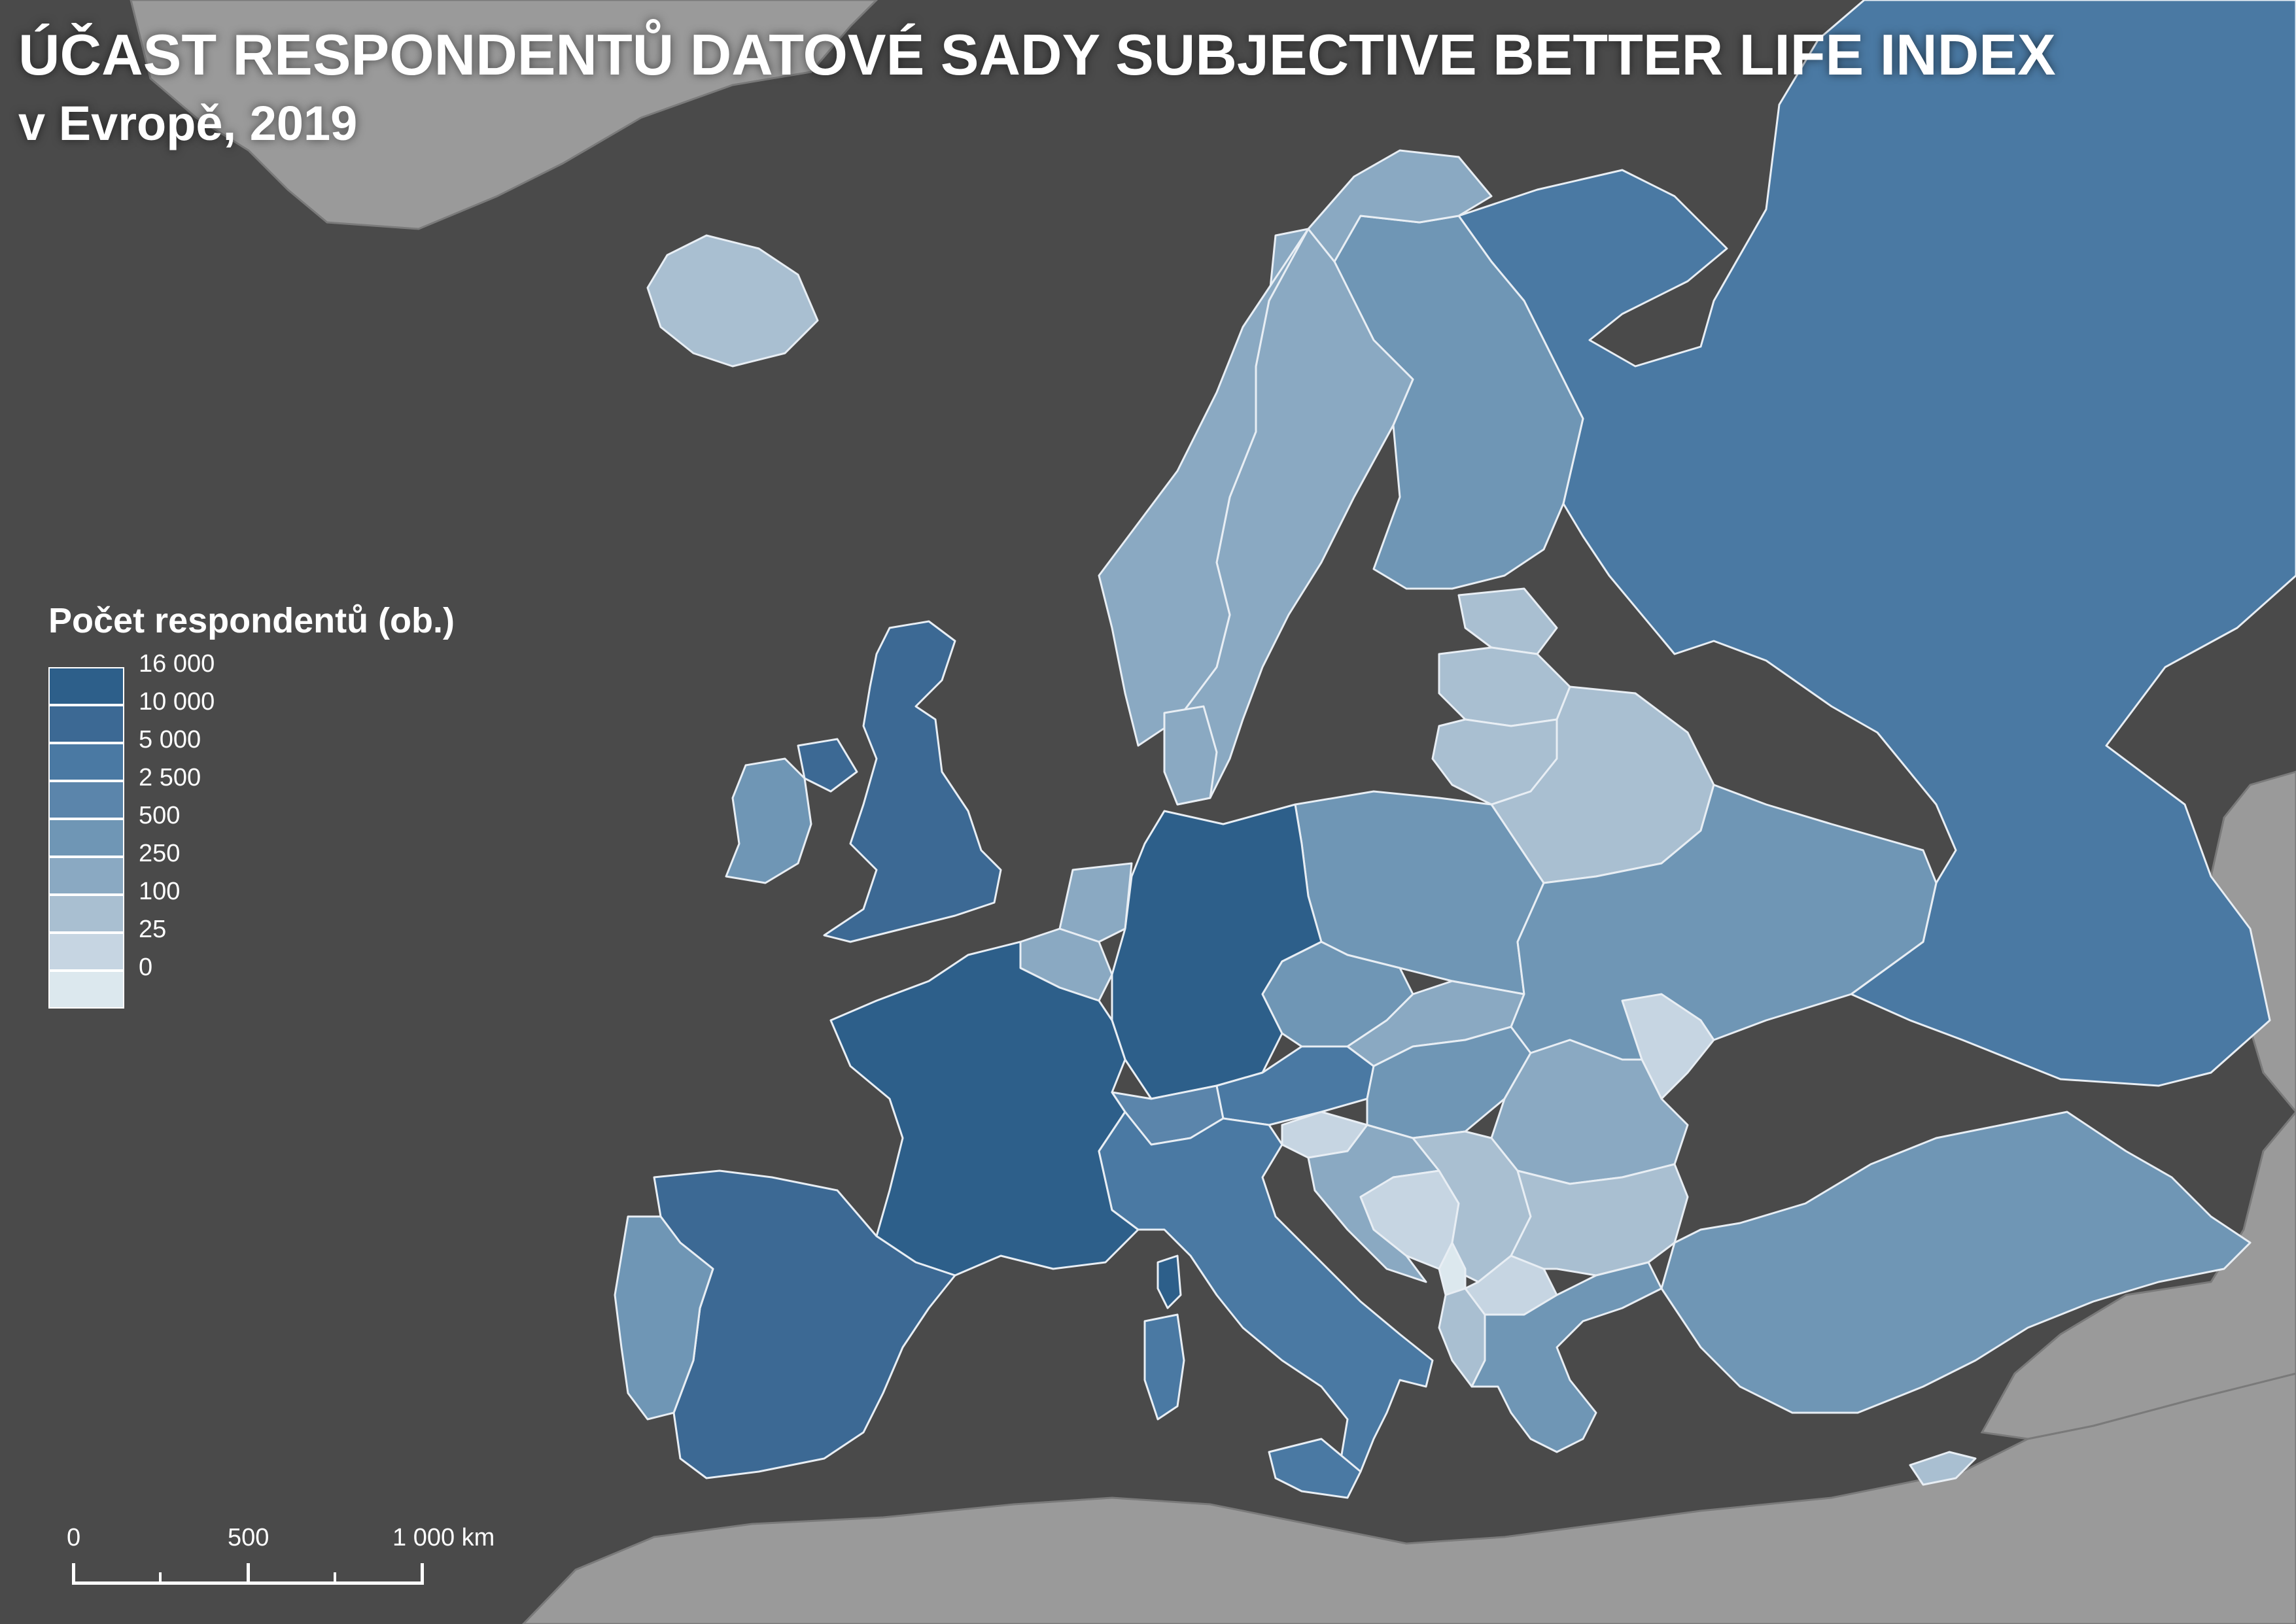 Image resolution: width=2296 pixels, height=1624 pixels. Describe the element at coordinates (1295, 448) in the screenshot. I see `region-norway` at that location.